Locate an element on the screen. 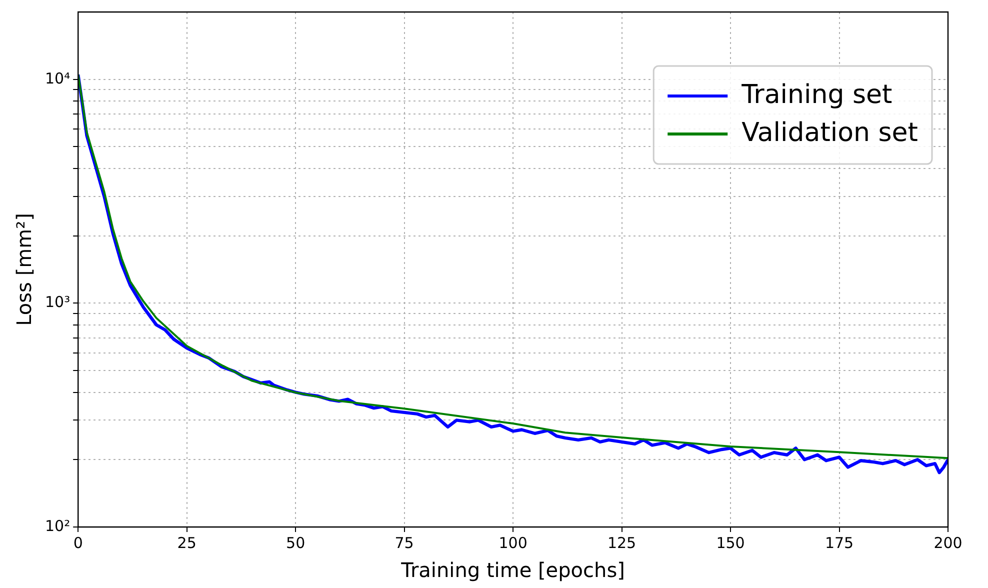 This screenshot has width=988, height=588. x-tick-label: 75 is located at coordinates (404, 543).